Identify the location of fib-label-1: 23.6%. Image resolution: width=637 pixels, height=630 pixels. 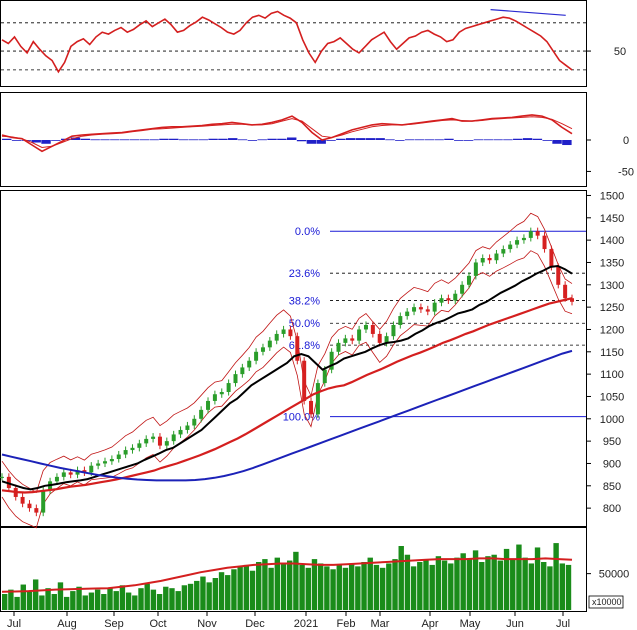
(304, 274).